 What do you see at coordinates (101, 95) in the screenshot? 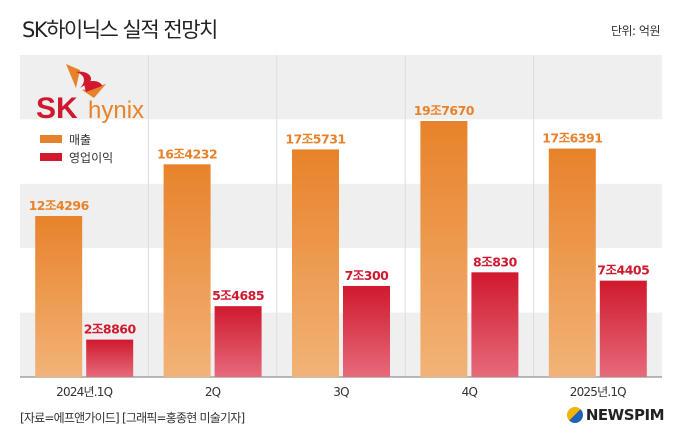
I see `sk-hynix-logo: SK hynix` at bounding box center [101, 95].